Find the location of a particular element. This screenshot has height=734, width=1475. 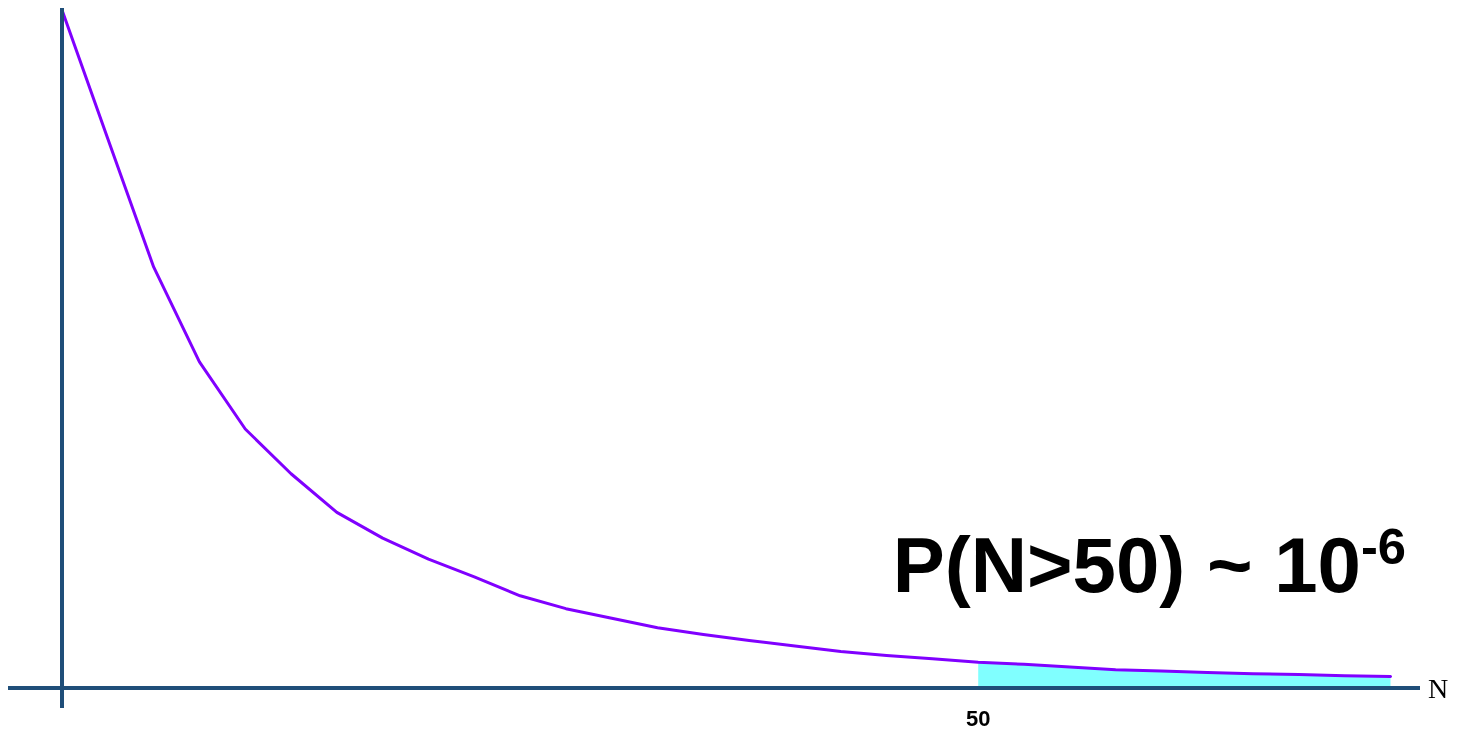

annotation: P(N>50) ~ 10$^{-6}$ is located at coordinates (1149, 563).